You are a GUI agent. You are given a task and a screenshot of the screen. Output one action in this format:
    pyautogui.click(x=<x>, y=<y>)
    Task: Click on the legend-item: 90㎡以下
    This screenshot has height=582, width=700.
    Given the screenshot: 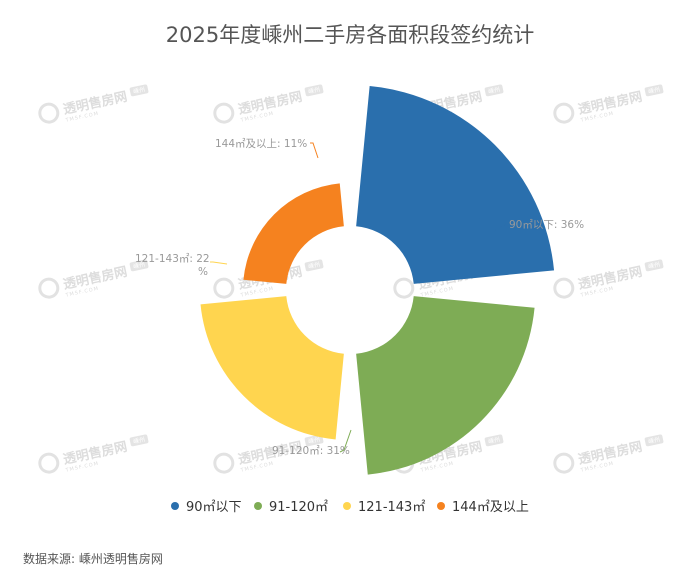 What is the action you would take?
    pyautogui.click(x=206, y=507)
    